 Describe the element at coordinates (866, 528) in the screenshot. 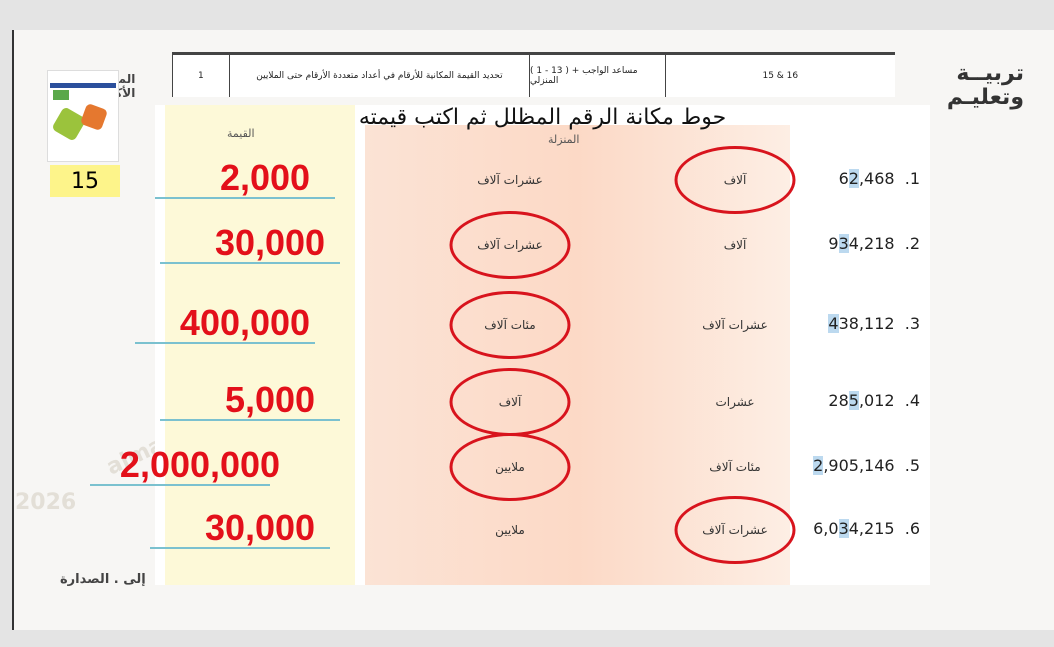

I see `number-item: 6,034,215 .6` at that location.